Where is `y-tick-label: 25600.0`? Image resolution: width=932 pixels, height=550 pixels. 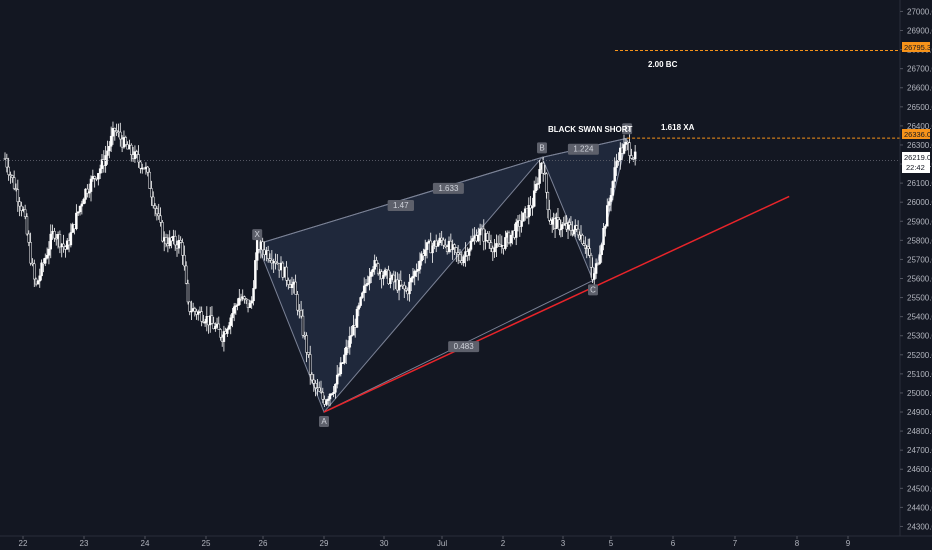 y-tick-label: 25600.0 is located at coordinates (919, 278).